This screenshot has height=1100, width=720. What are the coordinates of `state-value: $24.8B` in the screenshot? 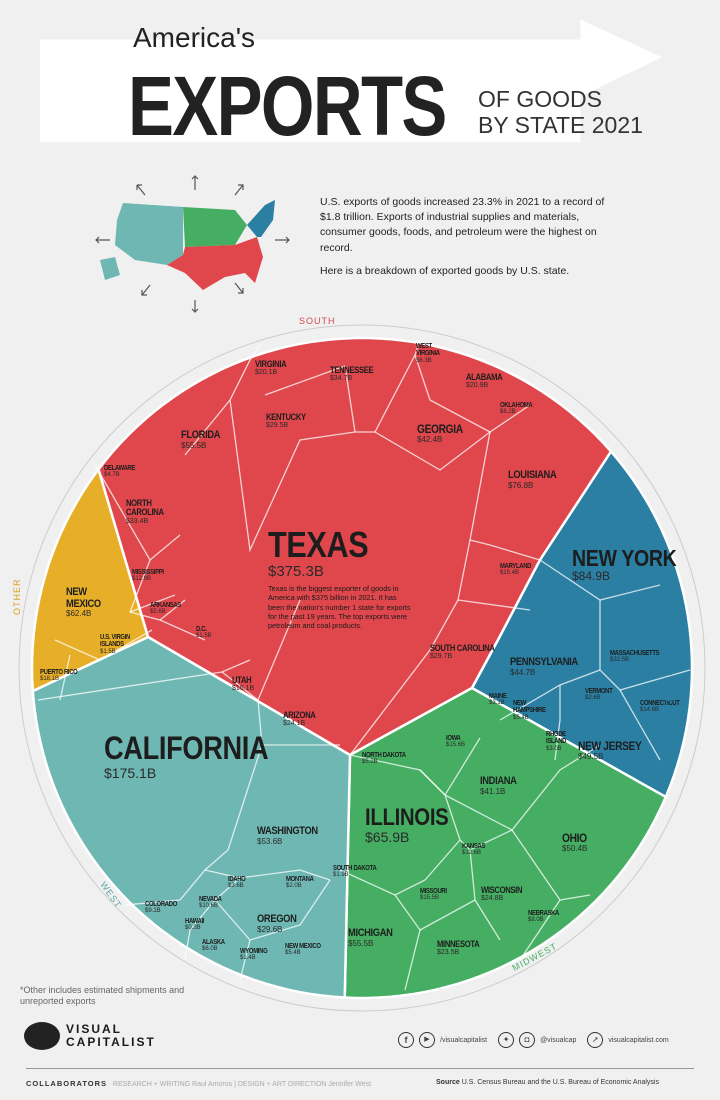 It's located at (492, 899).